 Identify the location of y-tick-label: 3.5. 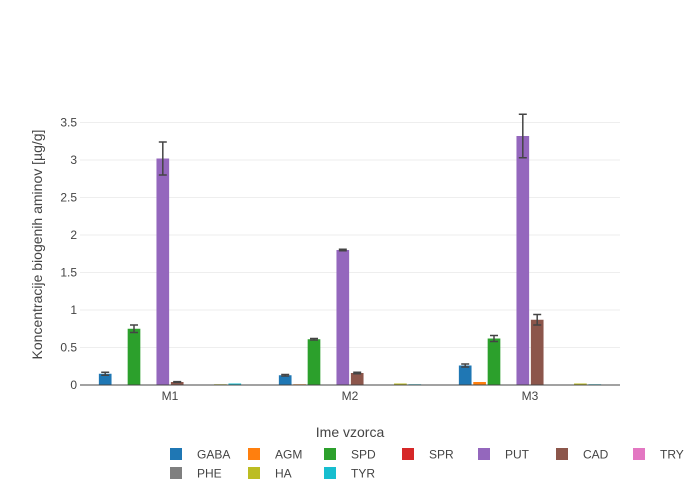
(68, 123).